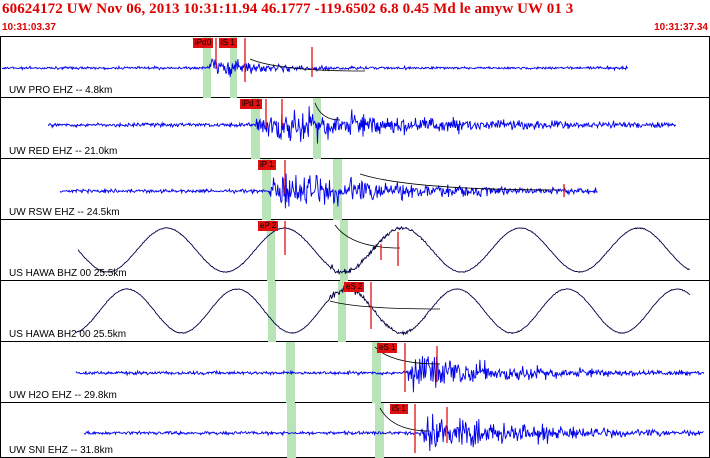  I want to click on pick-label: eS 1, so click(387, 348).